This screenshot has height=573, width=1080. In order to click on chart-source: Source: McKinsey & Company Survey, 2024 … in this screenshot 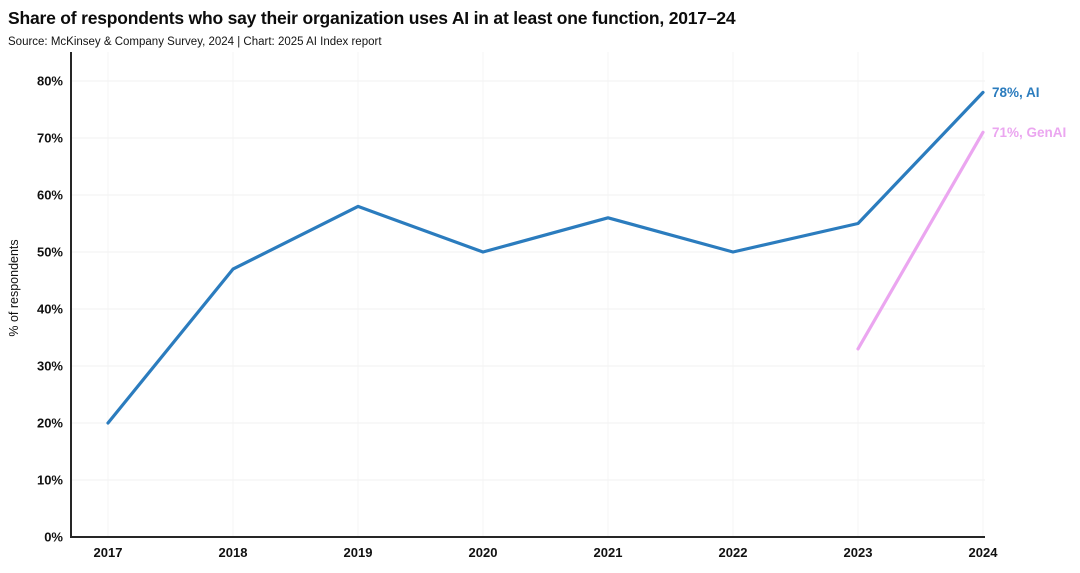, I will do `click(195, 42)`.